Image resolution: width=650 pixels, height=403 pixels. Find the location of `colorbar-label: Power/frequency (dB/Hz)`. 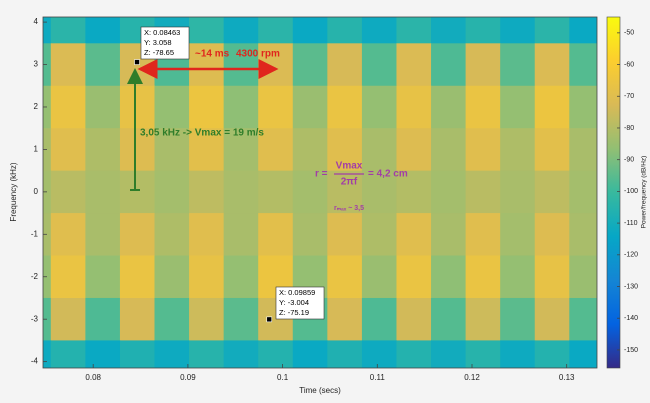

colorbar-label: Power/frequency (dB/Hz) is located at coordinates (644, 192).